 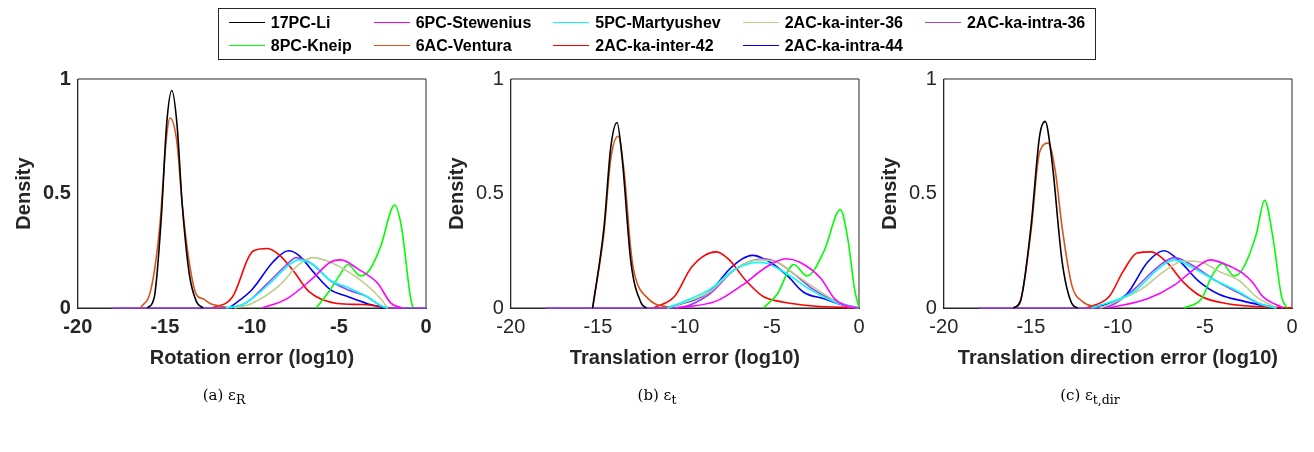 What do you see at coordinates (252, 356) in the screenshot?
I see `x-axis-title: Rotation error (log10)` at bounding box center [252, 356].